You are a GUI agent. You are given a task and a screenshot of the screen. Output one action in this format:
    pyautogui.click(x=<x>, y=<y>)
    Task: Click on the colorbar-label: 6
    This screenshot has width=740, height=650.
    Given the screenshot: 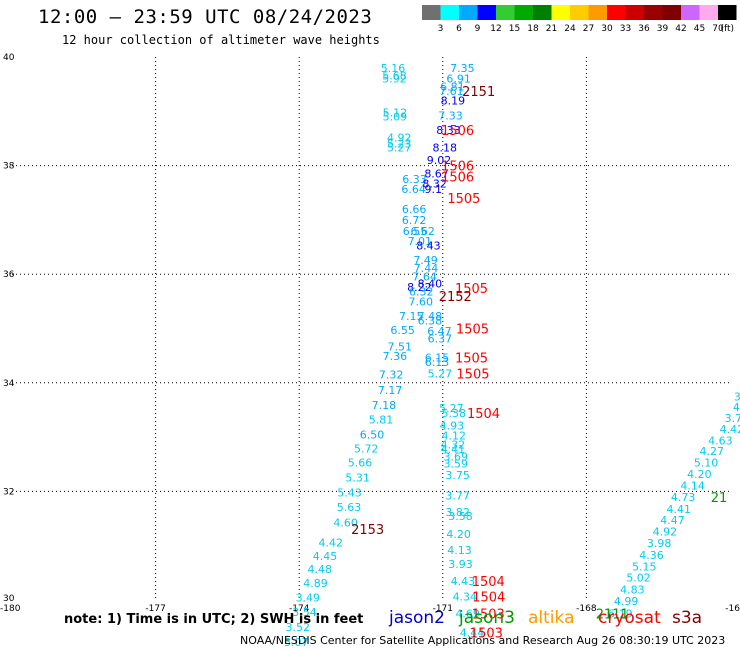 What is the action you would take?
    pyautogui.click(x=459, y=29)
    